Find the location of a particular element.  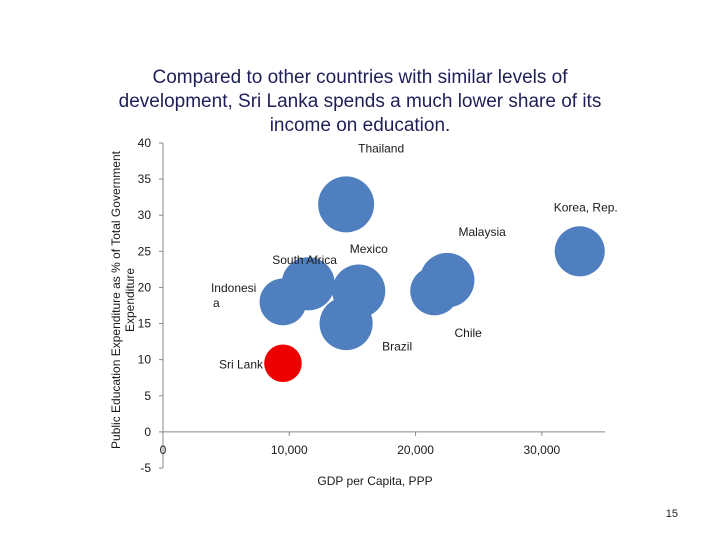

y-tick-label: -5 is located at coordinates (145, 468).